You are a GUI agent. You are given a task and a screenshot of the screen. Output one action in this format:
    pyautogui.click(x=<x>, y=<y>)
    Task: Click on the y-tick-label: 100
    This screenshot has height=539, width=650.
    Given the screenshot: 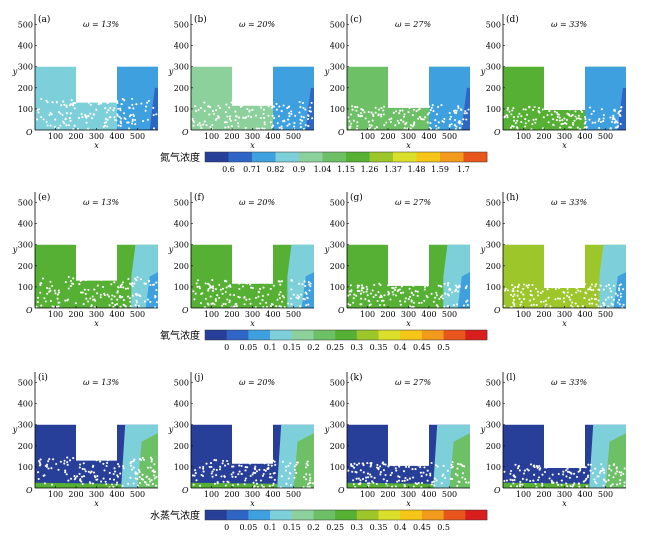 What is the action you would take?
    pyautogui.click(x=25, y=287)
    